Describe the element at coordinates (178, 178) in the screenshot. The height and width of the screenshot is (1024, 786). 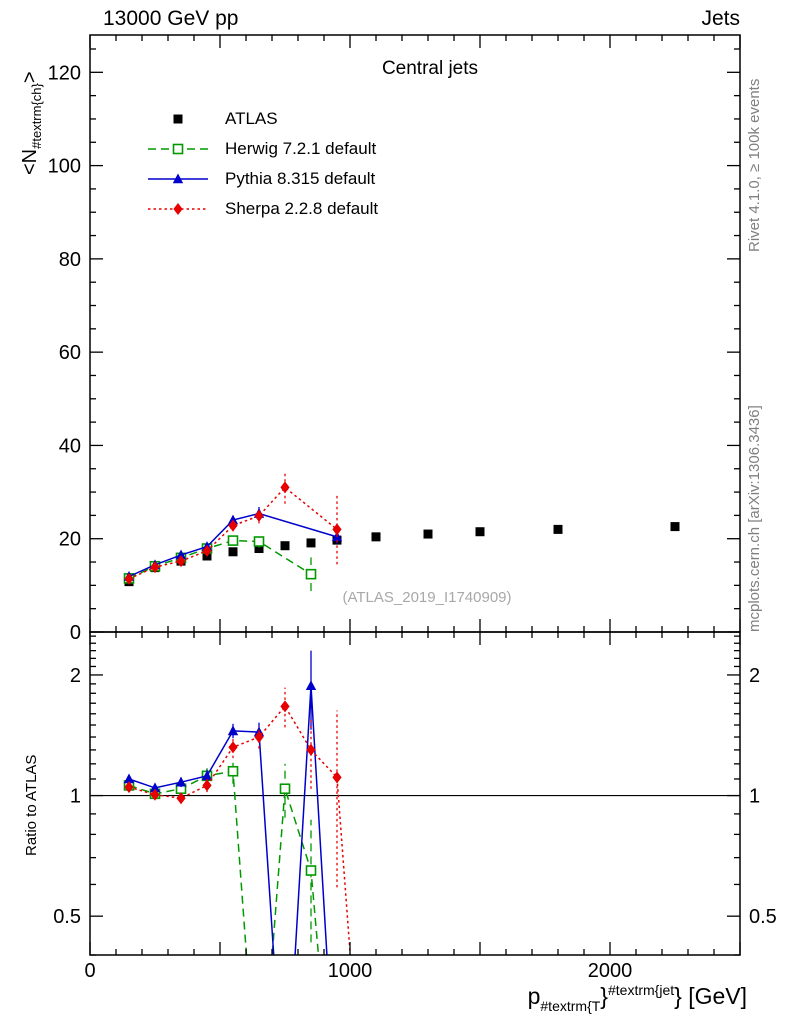
I see `pythia-marker-icon` at that location.